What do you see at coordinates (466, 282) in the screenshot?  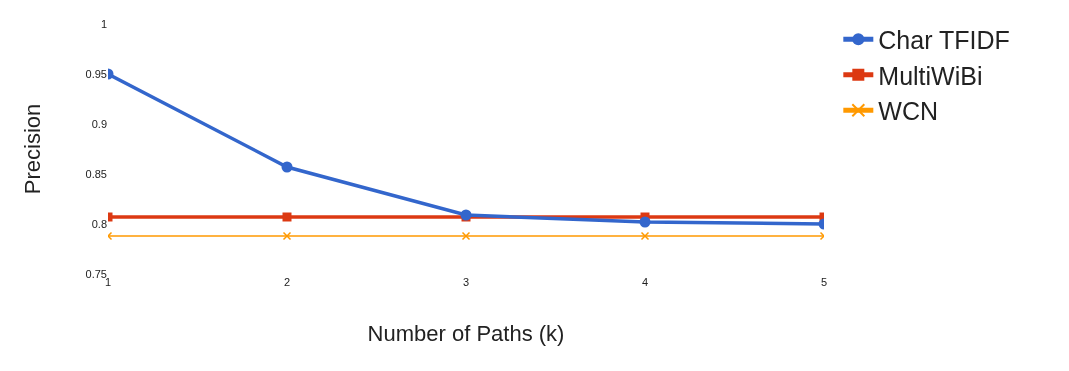 I see `x-tick-label: 3` at bounding box center [466, 282].